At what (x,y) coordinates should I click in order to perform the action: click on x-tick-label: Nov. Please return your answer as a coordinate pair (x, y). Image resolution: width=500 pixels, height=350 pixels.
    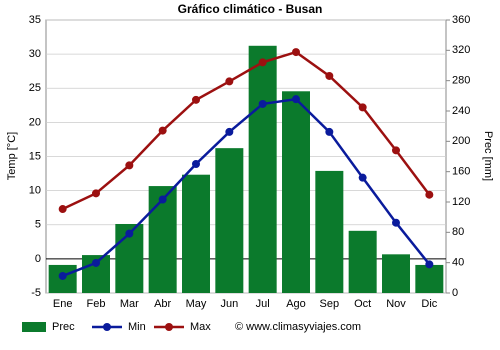
    Looking at the image, I should click on (396, 304).